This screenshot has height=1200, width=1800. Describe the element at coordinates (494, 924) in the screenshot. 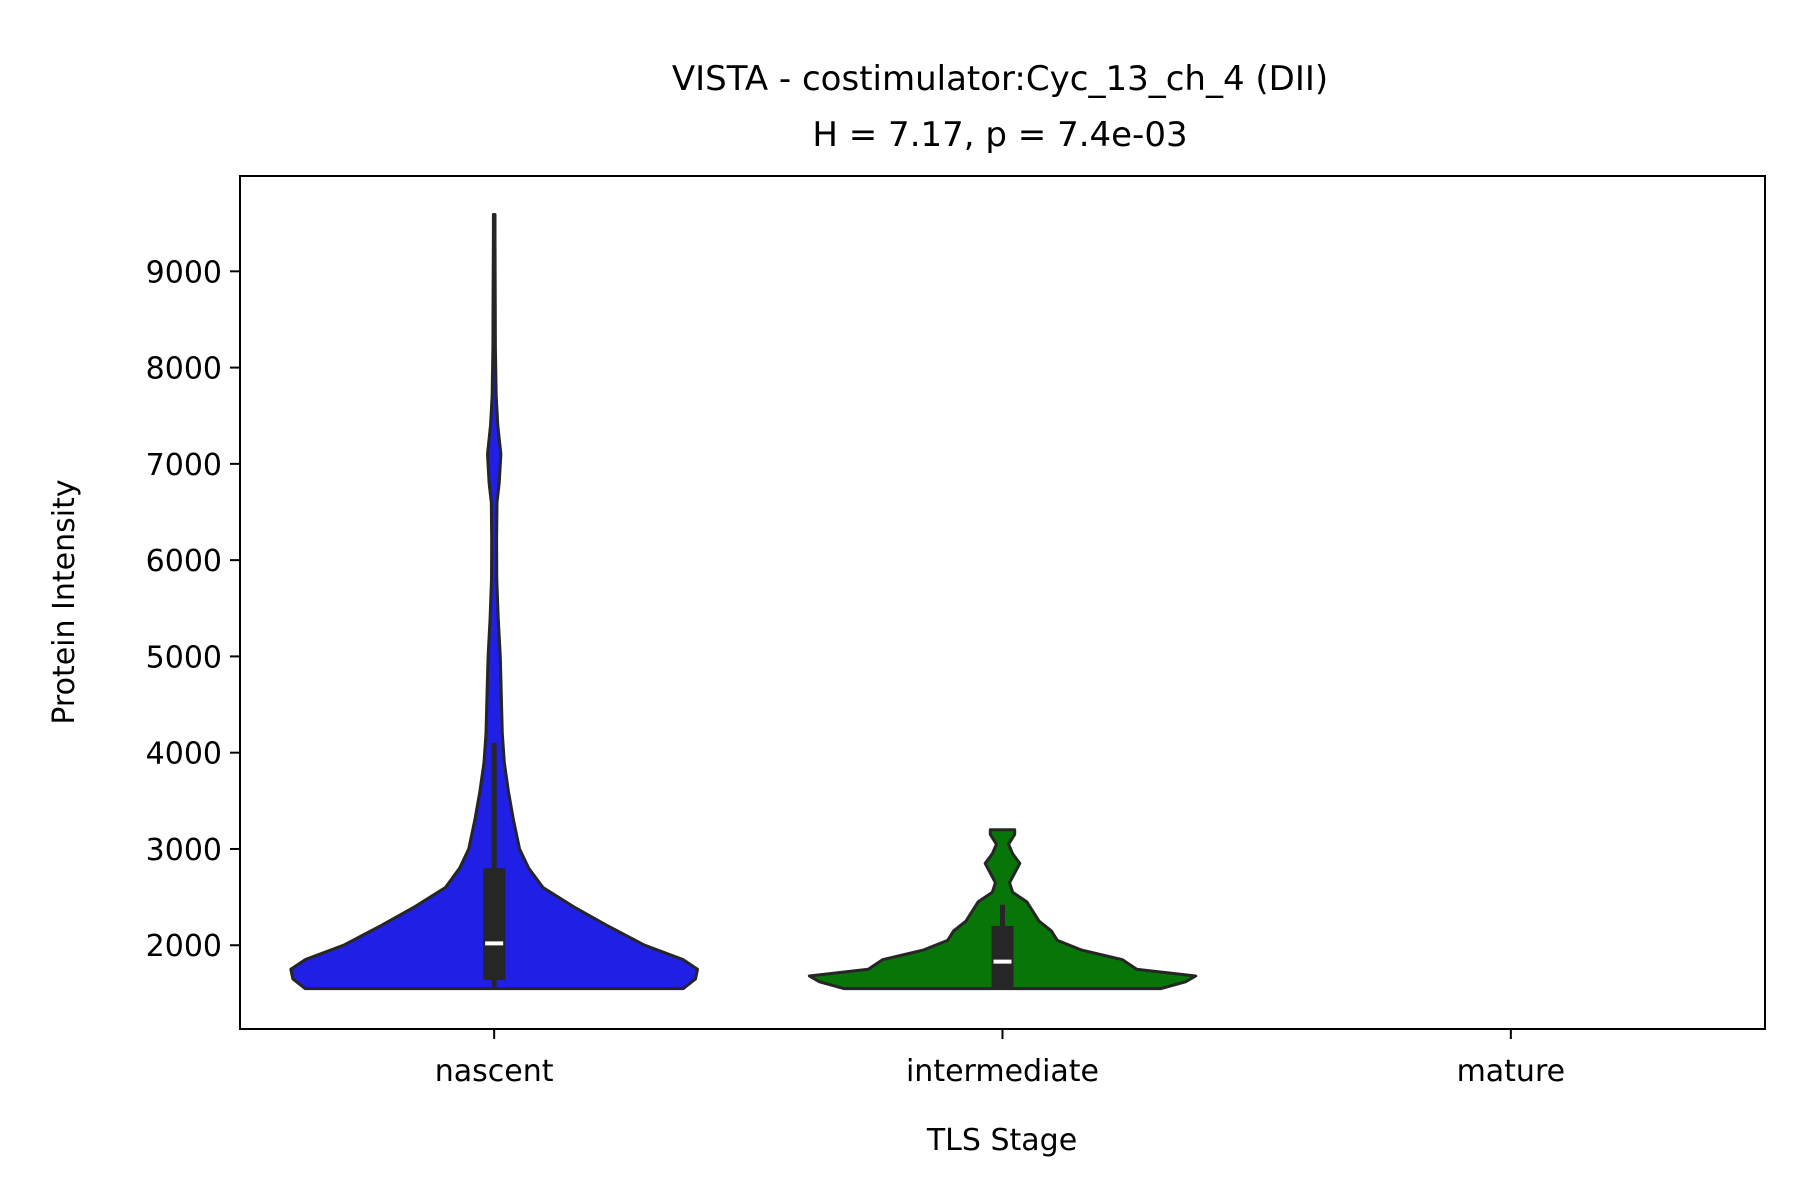

I see `iqr-box-nascent` at that location.